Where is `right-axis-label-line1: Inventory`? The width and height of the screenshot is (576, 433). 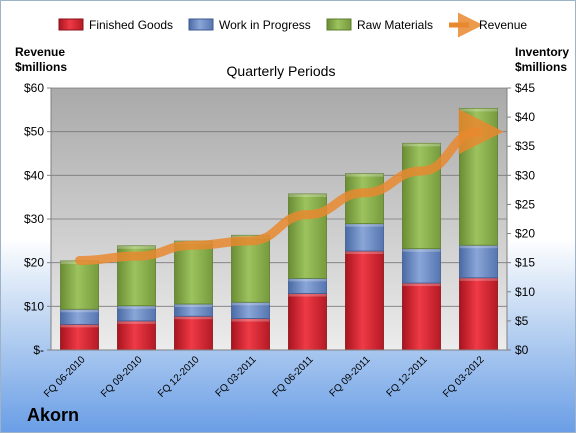 right-axis-label-line1: Inventory is located at coordinates (542, 52).